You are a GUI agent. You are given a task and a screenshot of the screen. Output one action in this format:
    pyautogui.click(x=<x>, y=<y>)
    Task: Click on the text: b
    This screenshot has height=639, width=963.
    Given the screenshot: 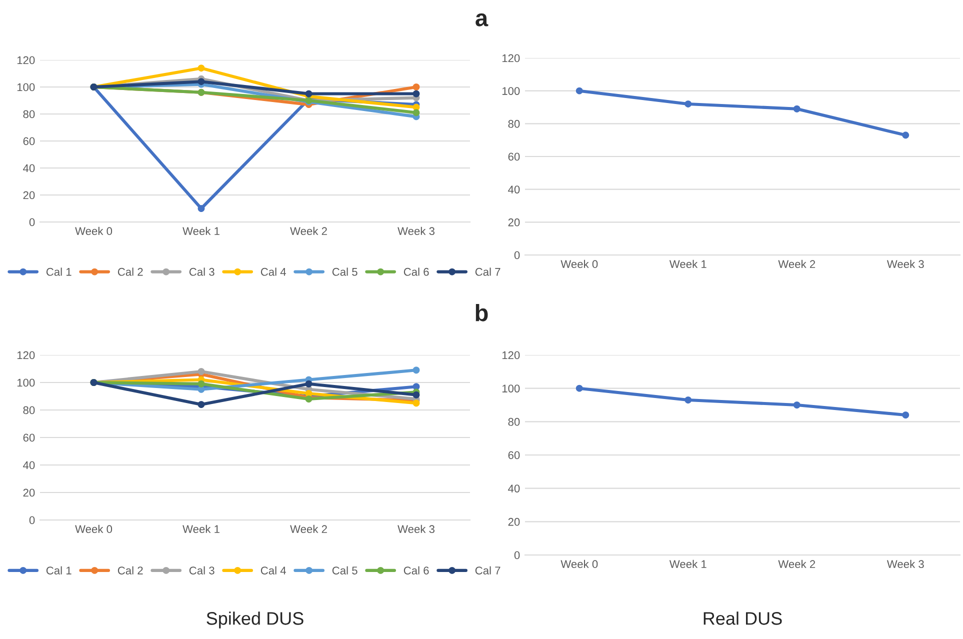 What is the action you would take?
    pyautogui.click(x=482, y=313)
    